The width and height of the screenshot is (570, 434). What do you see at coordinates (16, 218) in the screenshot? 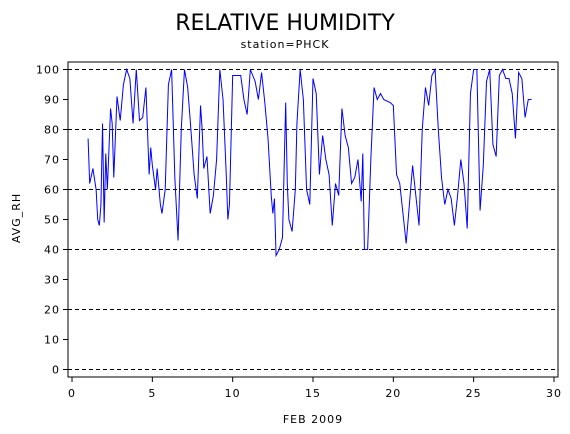
I see `y-axis-label: AVG_RH` at bounding box center [16, 218].